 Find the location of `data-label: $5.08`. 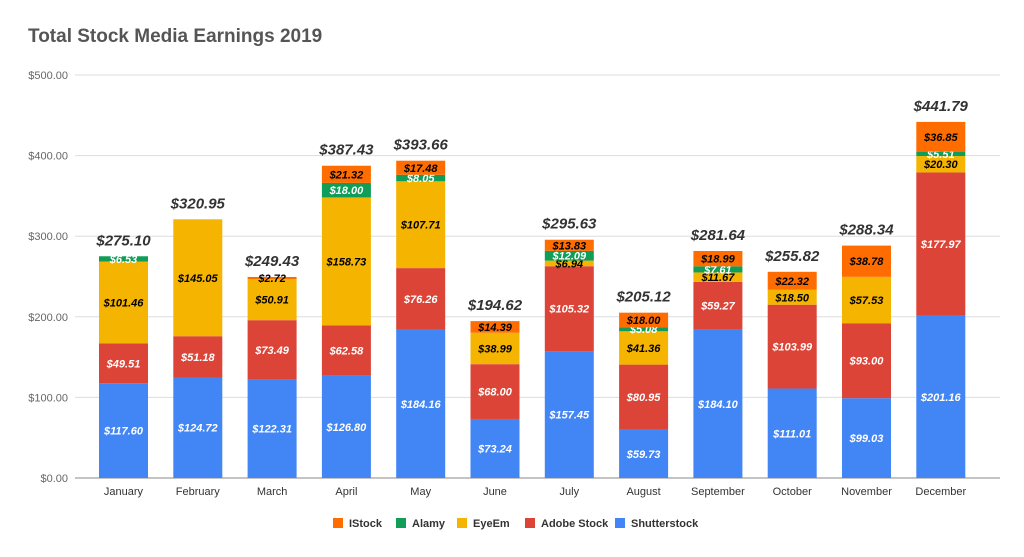

data-label: $5.08 is located at coordinates (643, 330).